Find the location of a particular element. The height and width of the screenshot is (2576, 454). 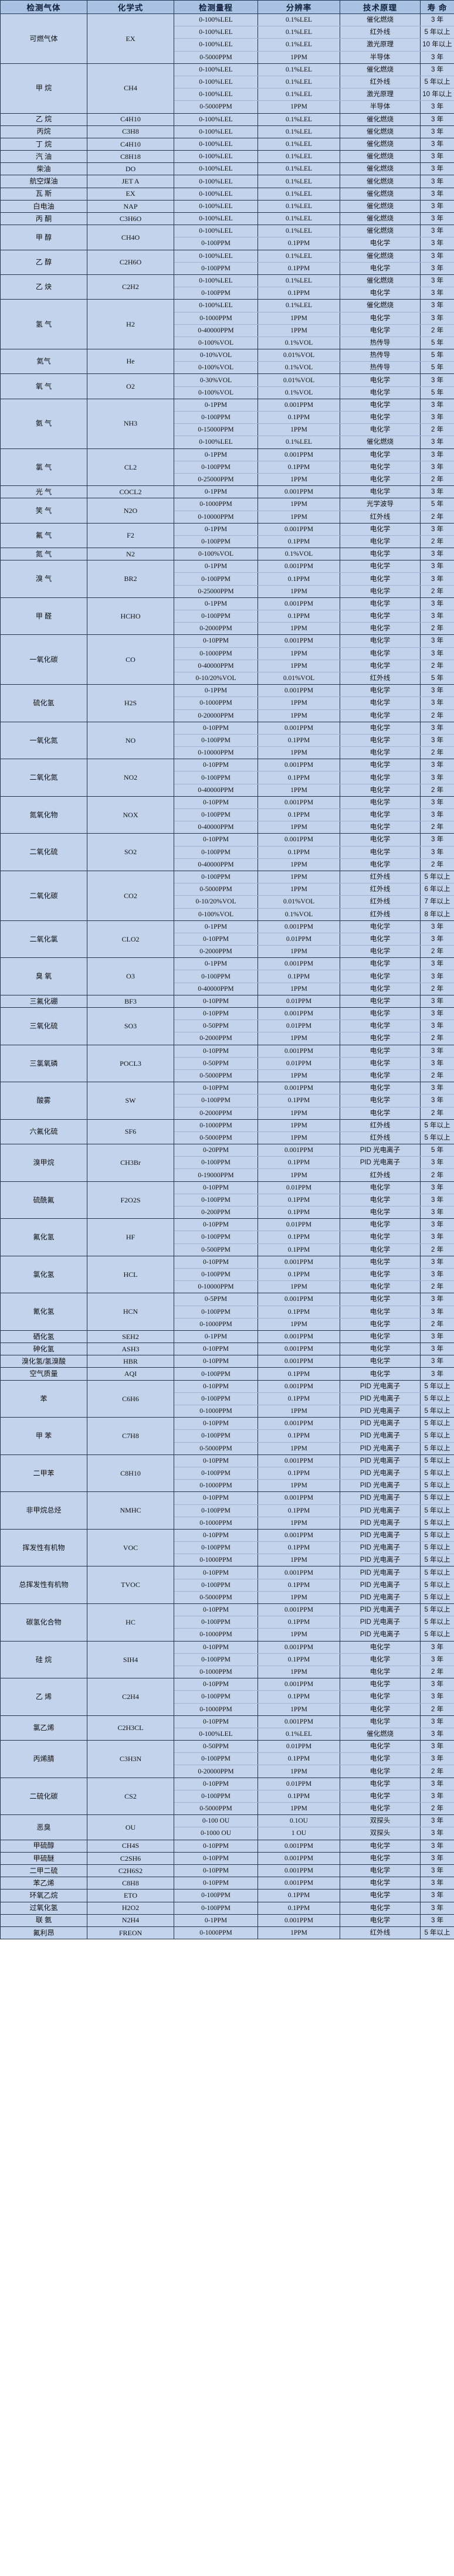

cell-detection-range: 0-10/20%VOL is located at coordinates (216, 902).